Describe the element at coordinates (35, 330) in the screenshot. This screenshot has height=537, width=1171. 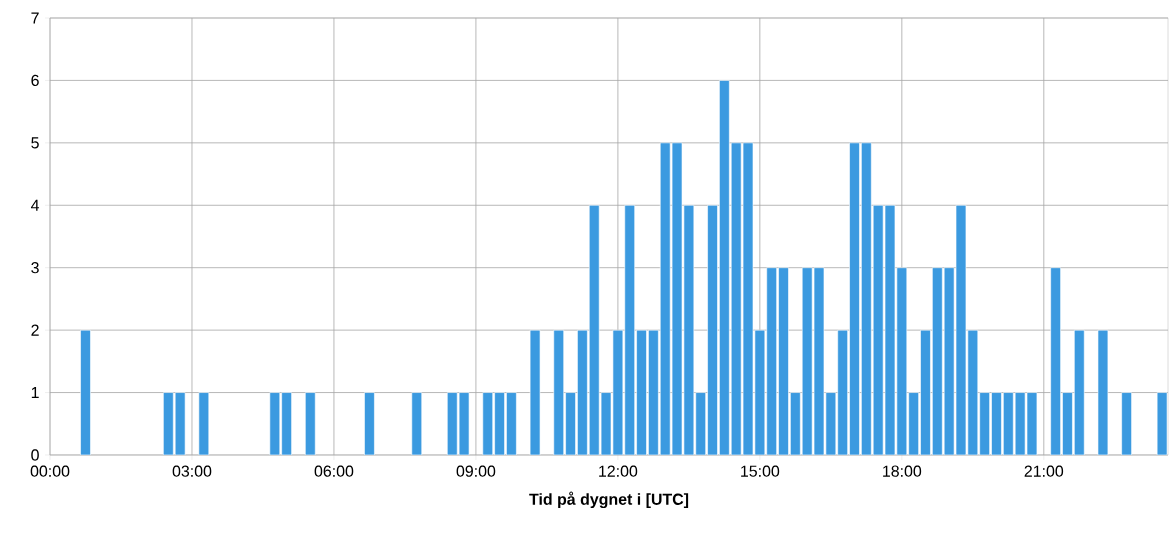
I see `y-tick-label: 2` at that location.